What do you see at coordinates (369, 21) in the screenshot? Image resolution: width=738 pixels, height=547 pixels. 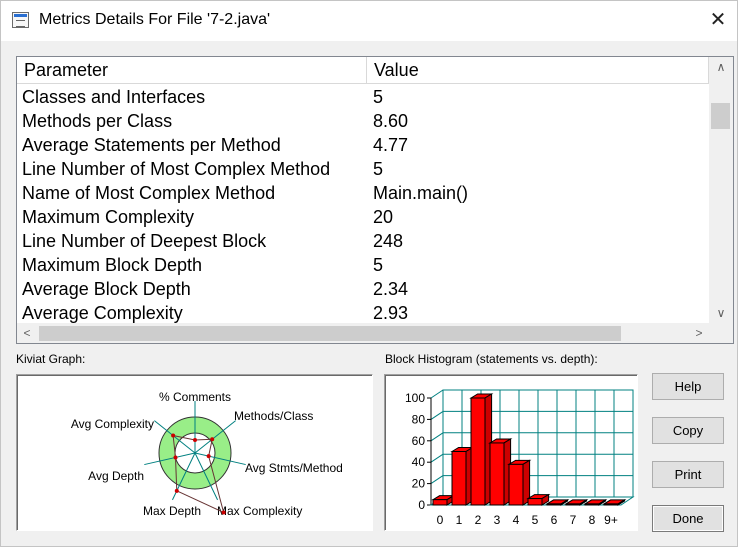 I see `title-bar: Metrics Details For File '7-2.java' ✕` at bounding box center [369, 21].